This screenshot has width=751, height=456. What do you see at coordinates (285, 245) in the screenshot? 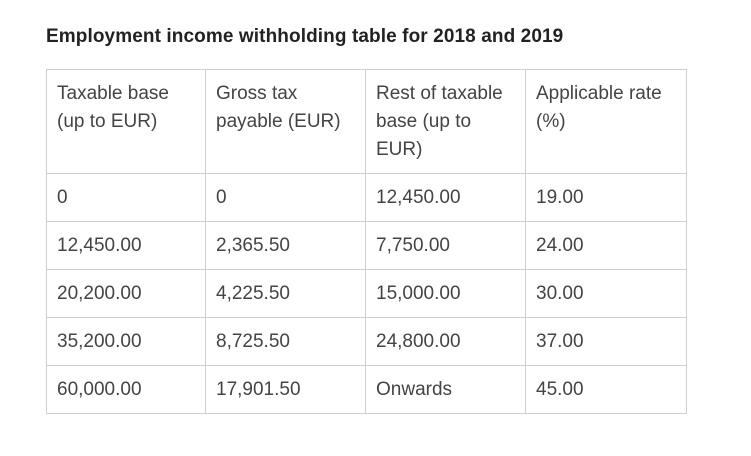
I see `cell-gross-tax-payable: 2,365.50` at bounding box center [285, 245].